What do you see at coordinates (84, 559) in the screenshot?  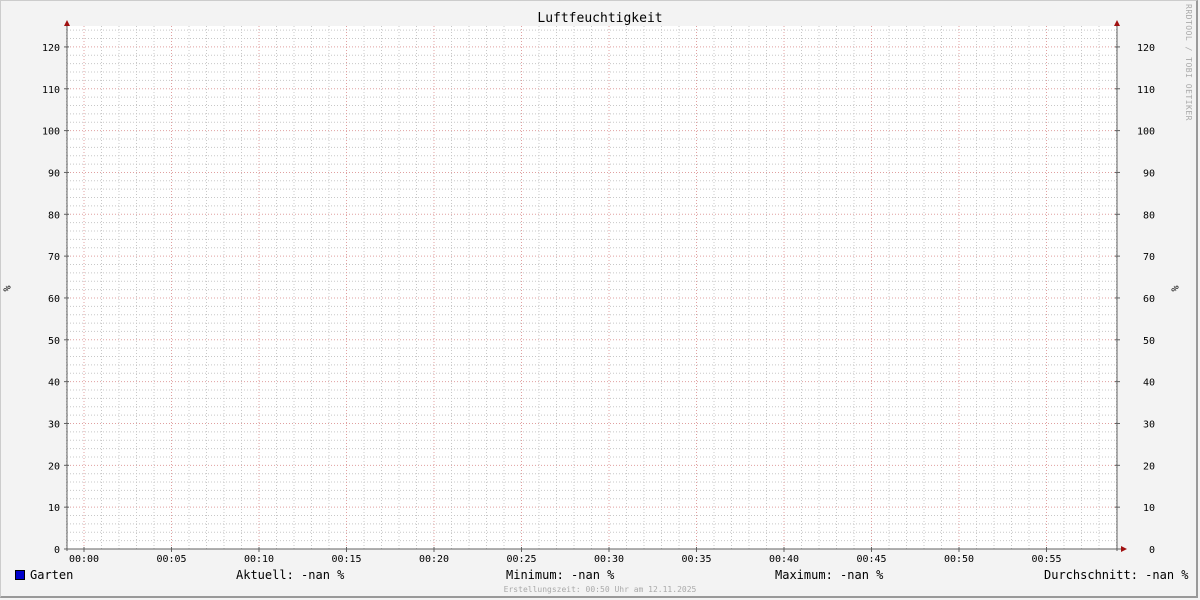 I see `x-tick-label: 00:00` at bounding box center [84, 559].